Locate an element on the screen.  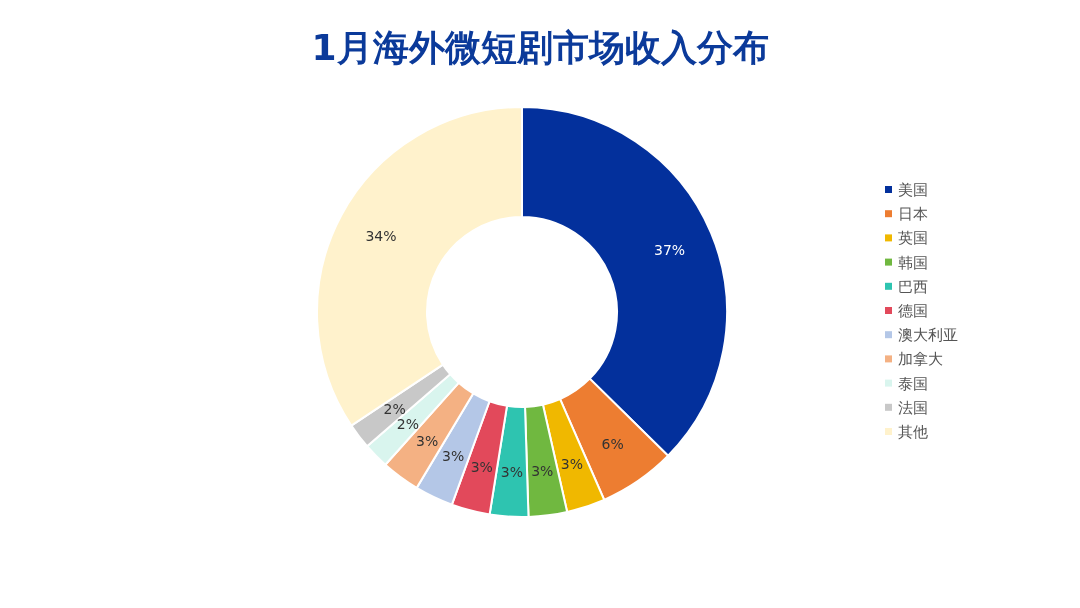
data-label: 34% is located at coordinates (381, 236).